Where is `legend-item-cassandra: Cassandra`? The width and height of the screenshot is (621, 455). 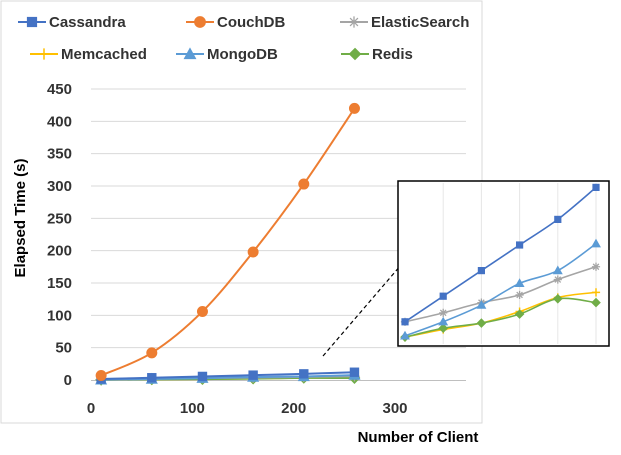
legend-item-cassandra: Cassandra is located at coordinates (72, 22).